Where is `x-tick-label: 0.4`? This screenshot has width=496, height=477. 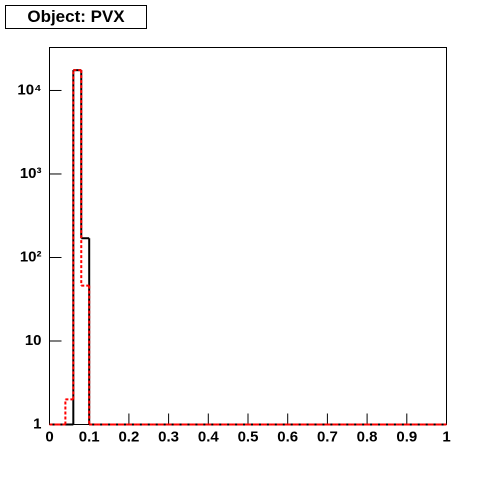 x-tick-label: 0.4 is located at coordinates (209, 436).